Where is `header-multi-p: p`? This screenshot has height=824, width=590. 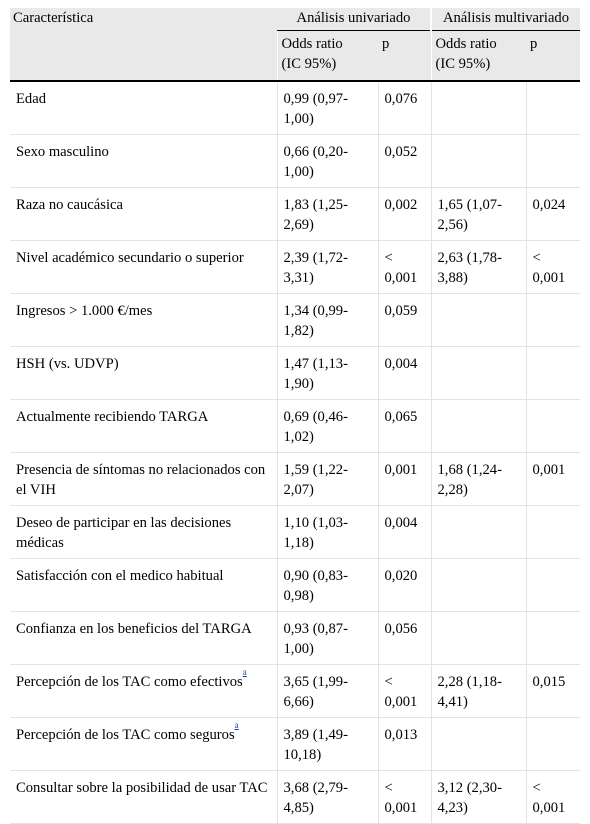 header-multi-p: p is located at coordinates (553, 56).